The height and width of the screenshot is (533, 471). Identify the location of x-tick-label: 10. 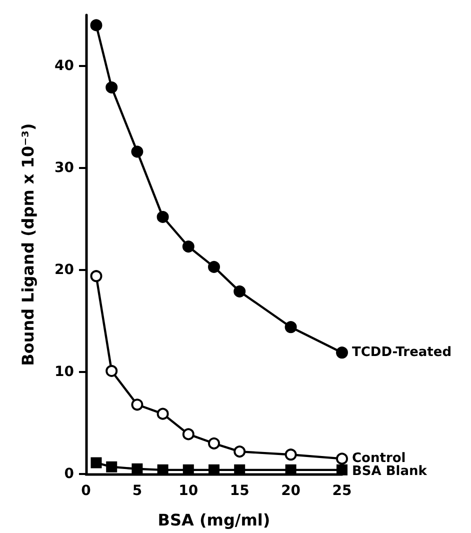
(188, 491).